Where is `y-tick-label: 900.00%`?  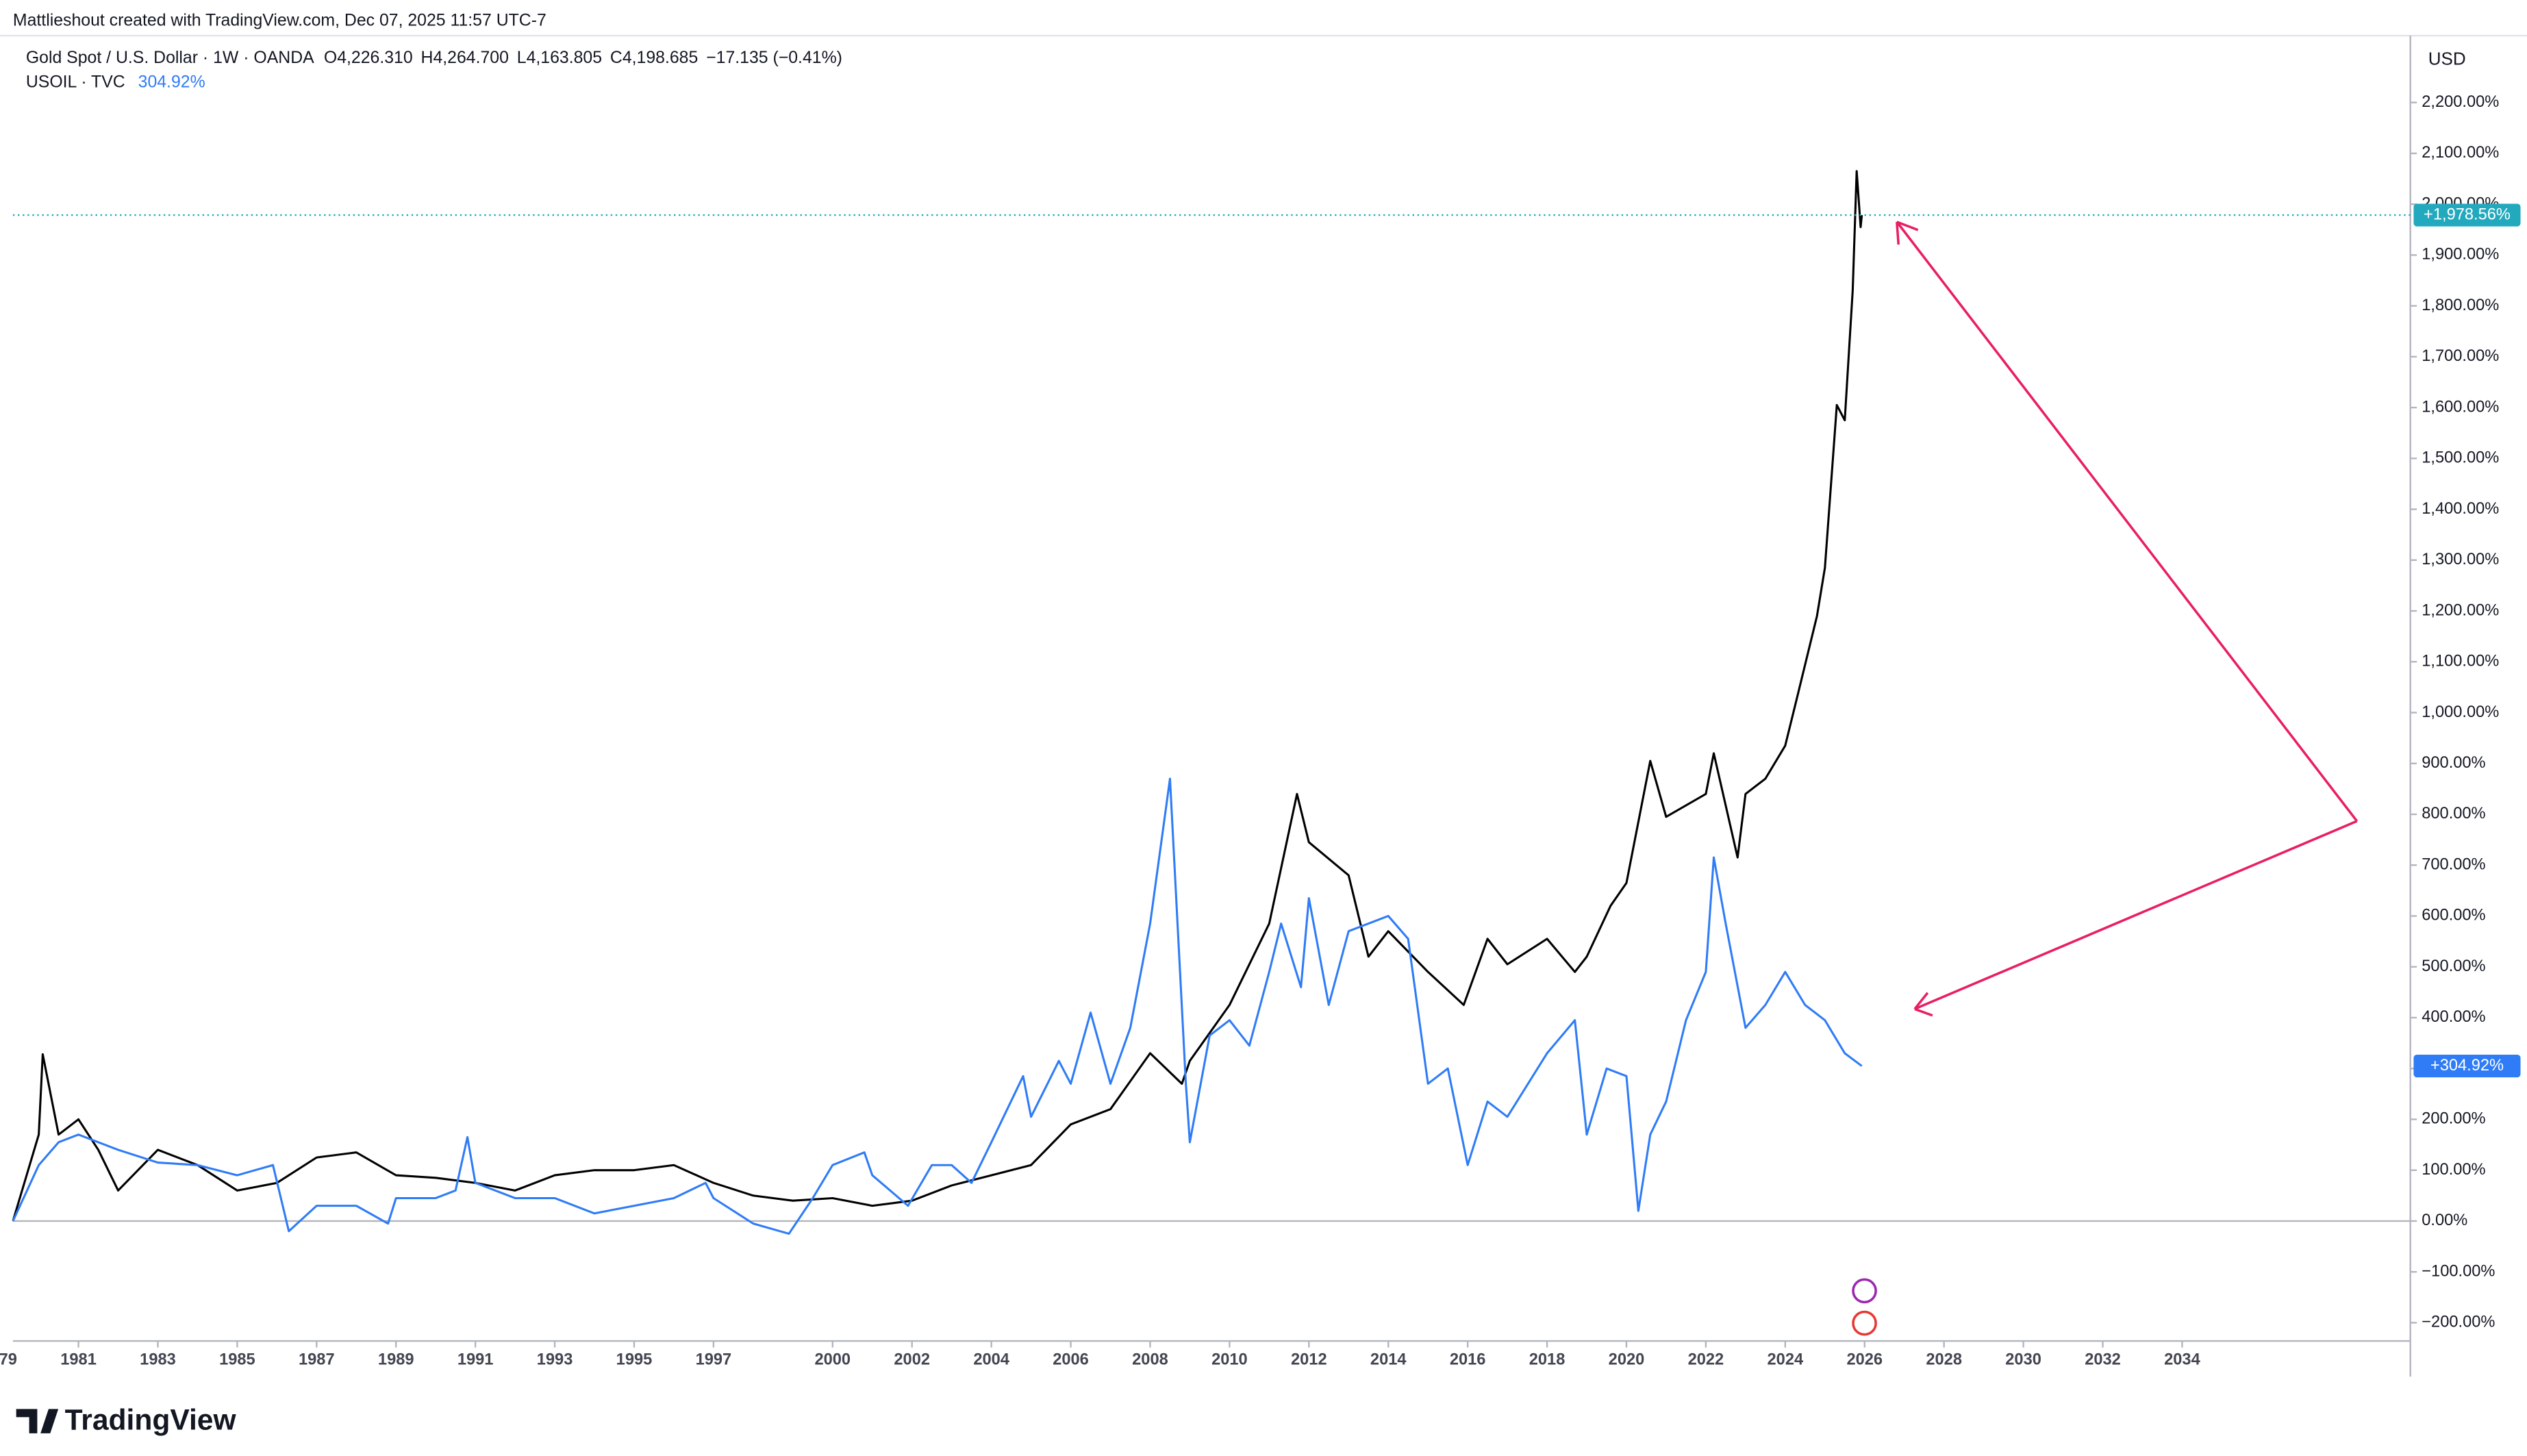
y-tick-label: 900.00% is located at coordinates (2453, 763).